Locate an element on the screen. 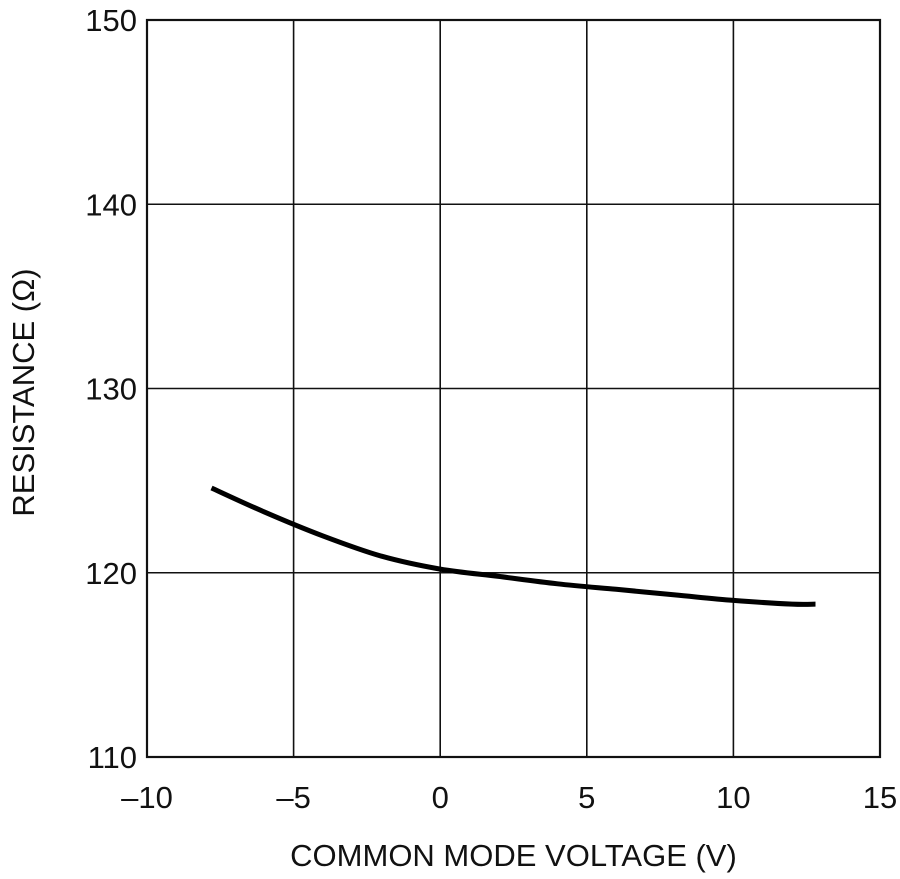  y-tick-label: 110 is located at coordinates (112, 757).